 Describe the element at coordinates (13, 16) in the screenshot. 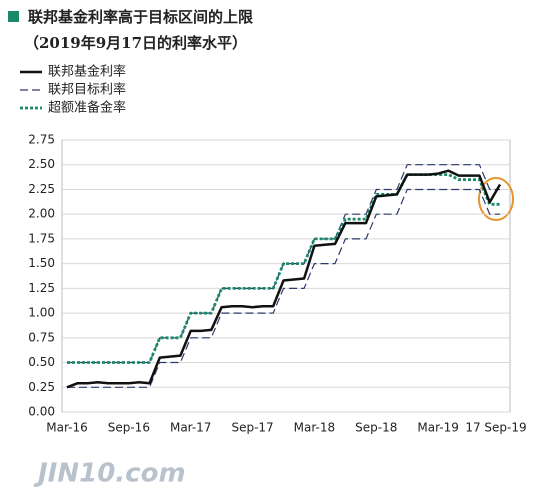

I see `title-marker` at that location.